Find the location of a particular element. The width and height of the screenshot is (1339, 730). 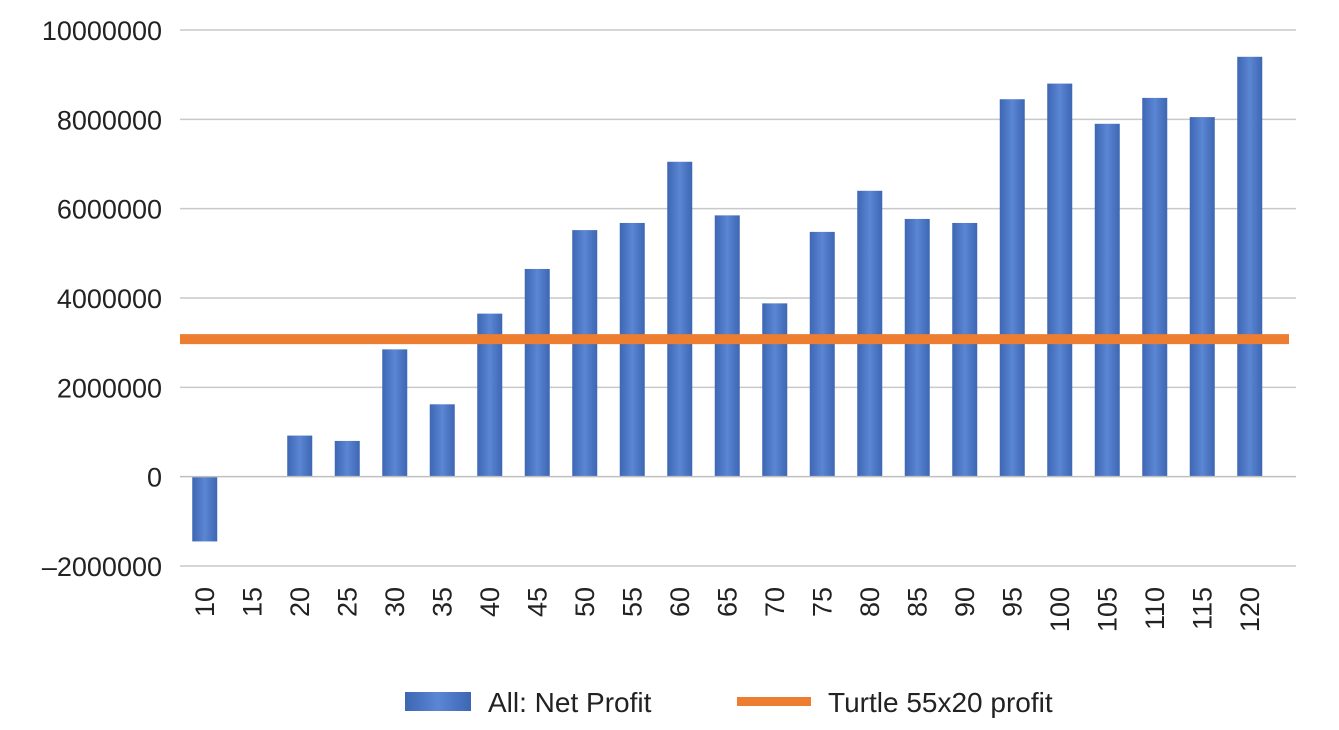

y-tick-label: 6000000 is located at coordinates (109, 210).